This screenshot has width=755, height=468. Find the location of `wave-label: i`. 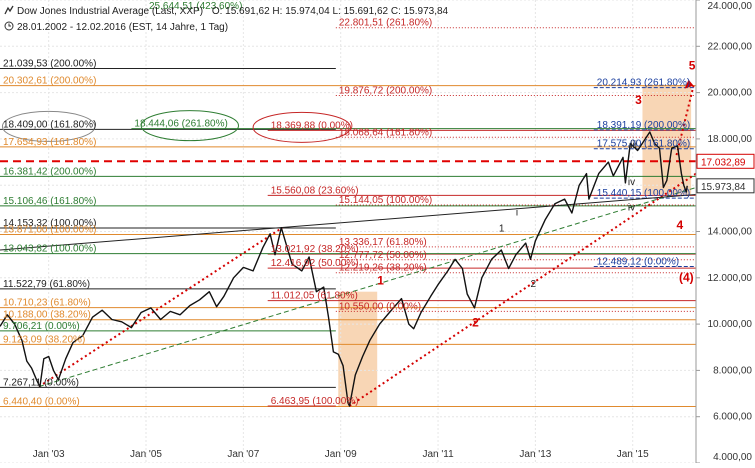

wave-label: i is located at coordinates (517, 212).